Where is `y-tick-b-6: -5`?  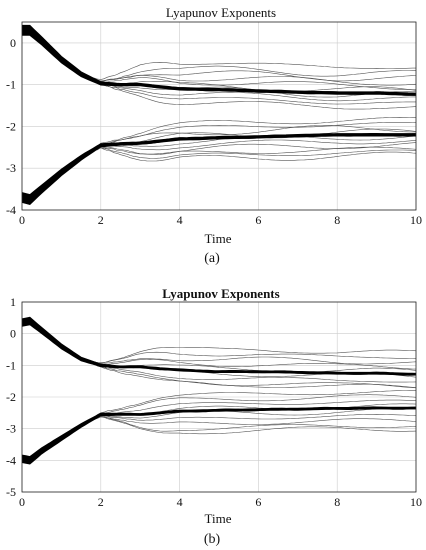 y-tick-b-6: -5 is located at coordinates (11, 492).